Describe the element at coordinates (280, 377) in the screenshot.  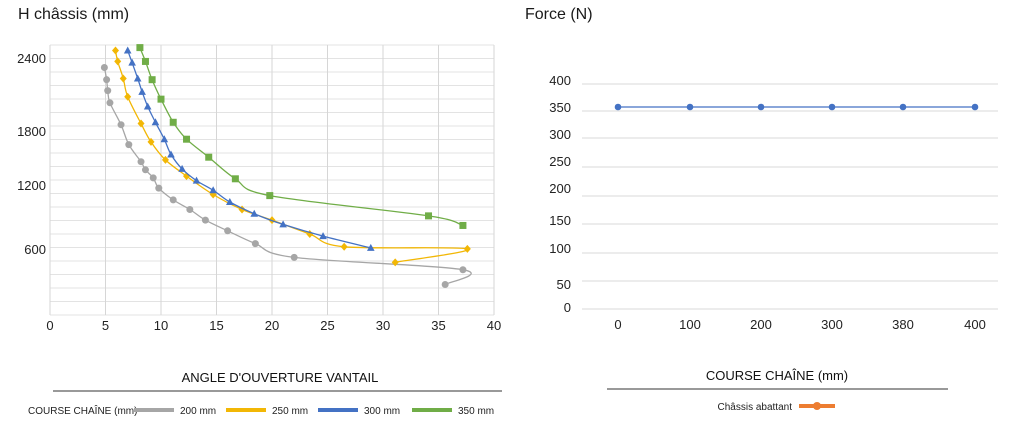
I see `left-x-axis-label: ANGLE D'OUVERTURE VANTAIL` at that location.